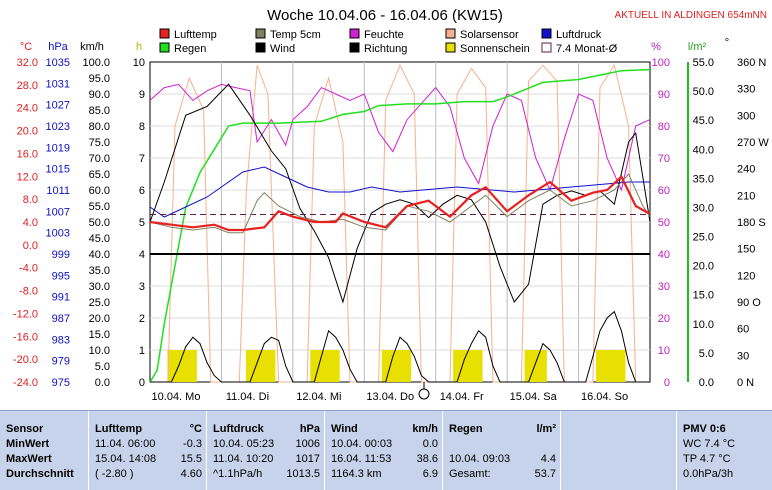 The width and height of the screenshot is (772, 490). Describe the element at coordinates (664, 191) in the screenshot. I see `axis-tick-humidity: 60` at that location.